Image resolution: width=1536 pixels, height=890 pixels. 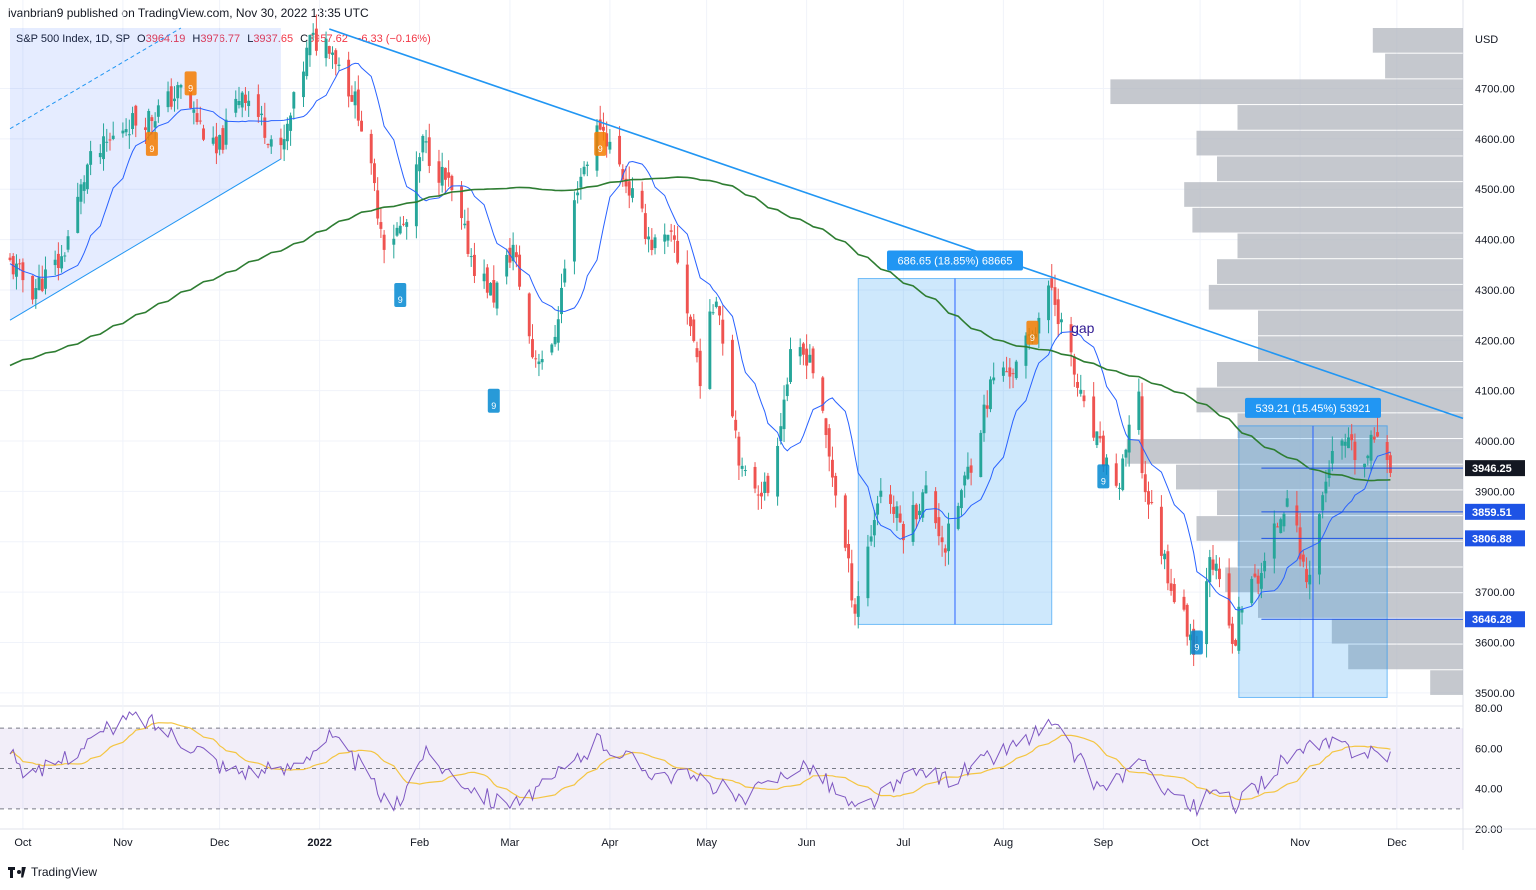 What do you see at coordinates (1300, 843) in the screenshot?
I see `time-tick-Nov: Nov` at bounding box center [1300, 843].